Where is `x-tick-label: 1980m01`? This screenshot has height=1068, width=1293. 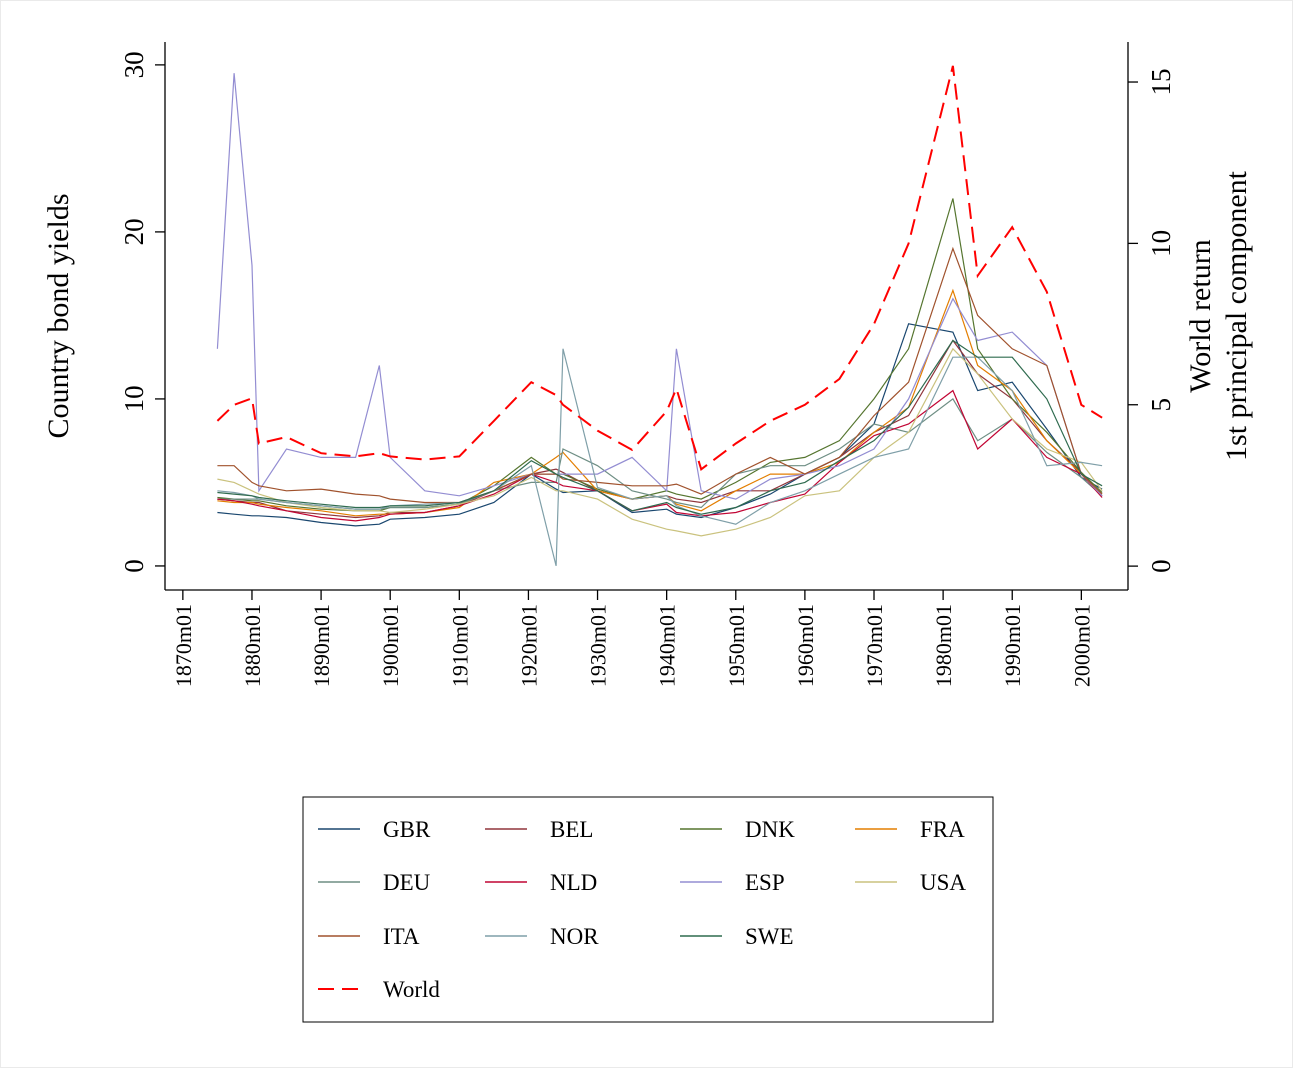
x-tick-label: 1980m01 is located at coordinates (943, 645).